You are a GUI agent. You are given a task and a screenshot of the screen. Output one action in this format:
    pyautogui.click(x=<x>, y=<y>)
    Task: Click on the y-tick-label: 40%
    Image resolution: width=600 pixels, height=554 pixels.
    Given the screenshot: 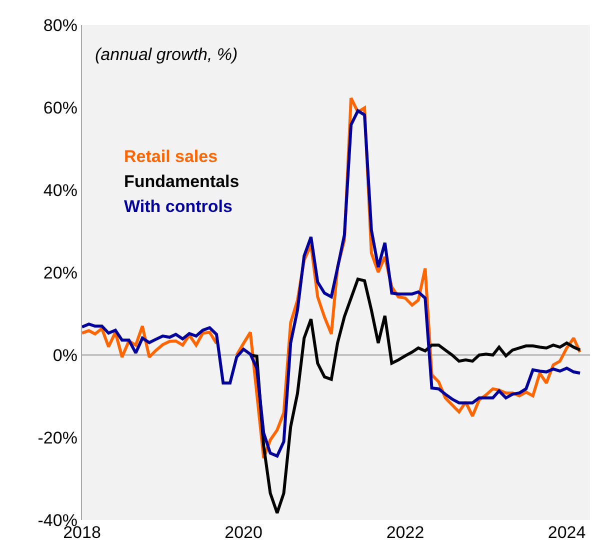 What is the action you would take?
    pyautogui.click(x=60, y=190)
    